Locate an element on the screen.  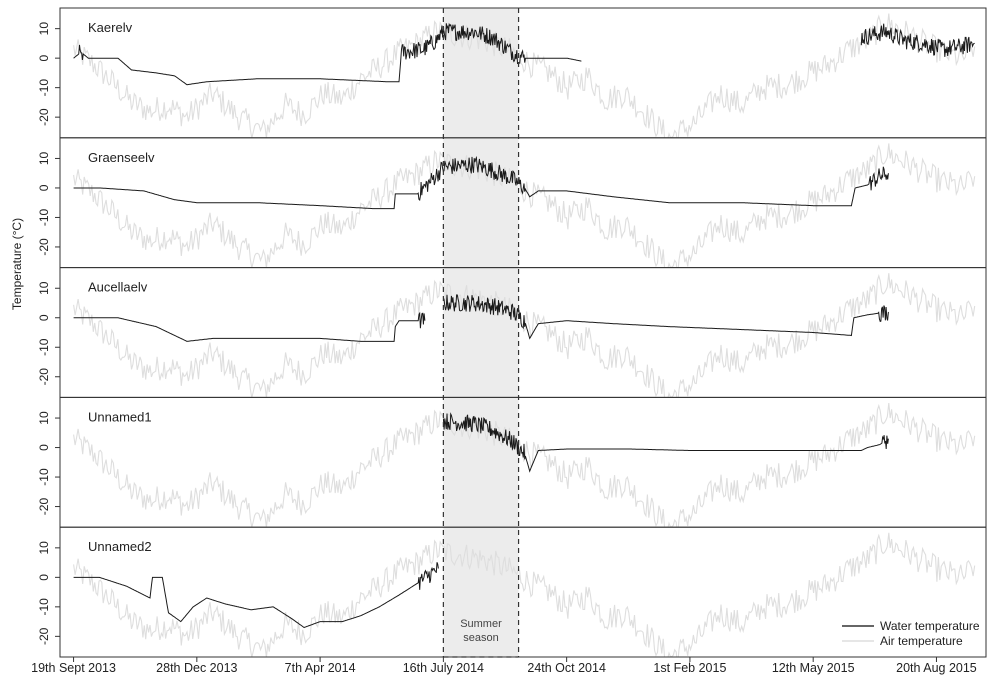
panel-label-unnamed1: Unnamed1 is located at coordinates (120, 416).